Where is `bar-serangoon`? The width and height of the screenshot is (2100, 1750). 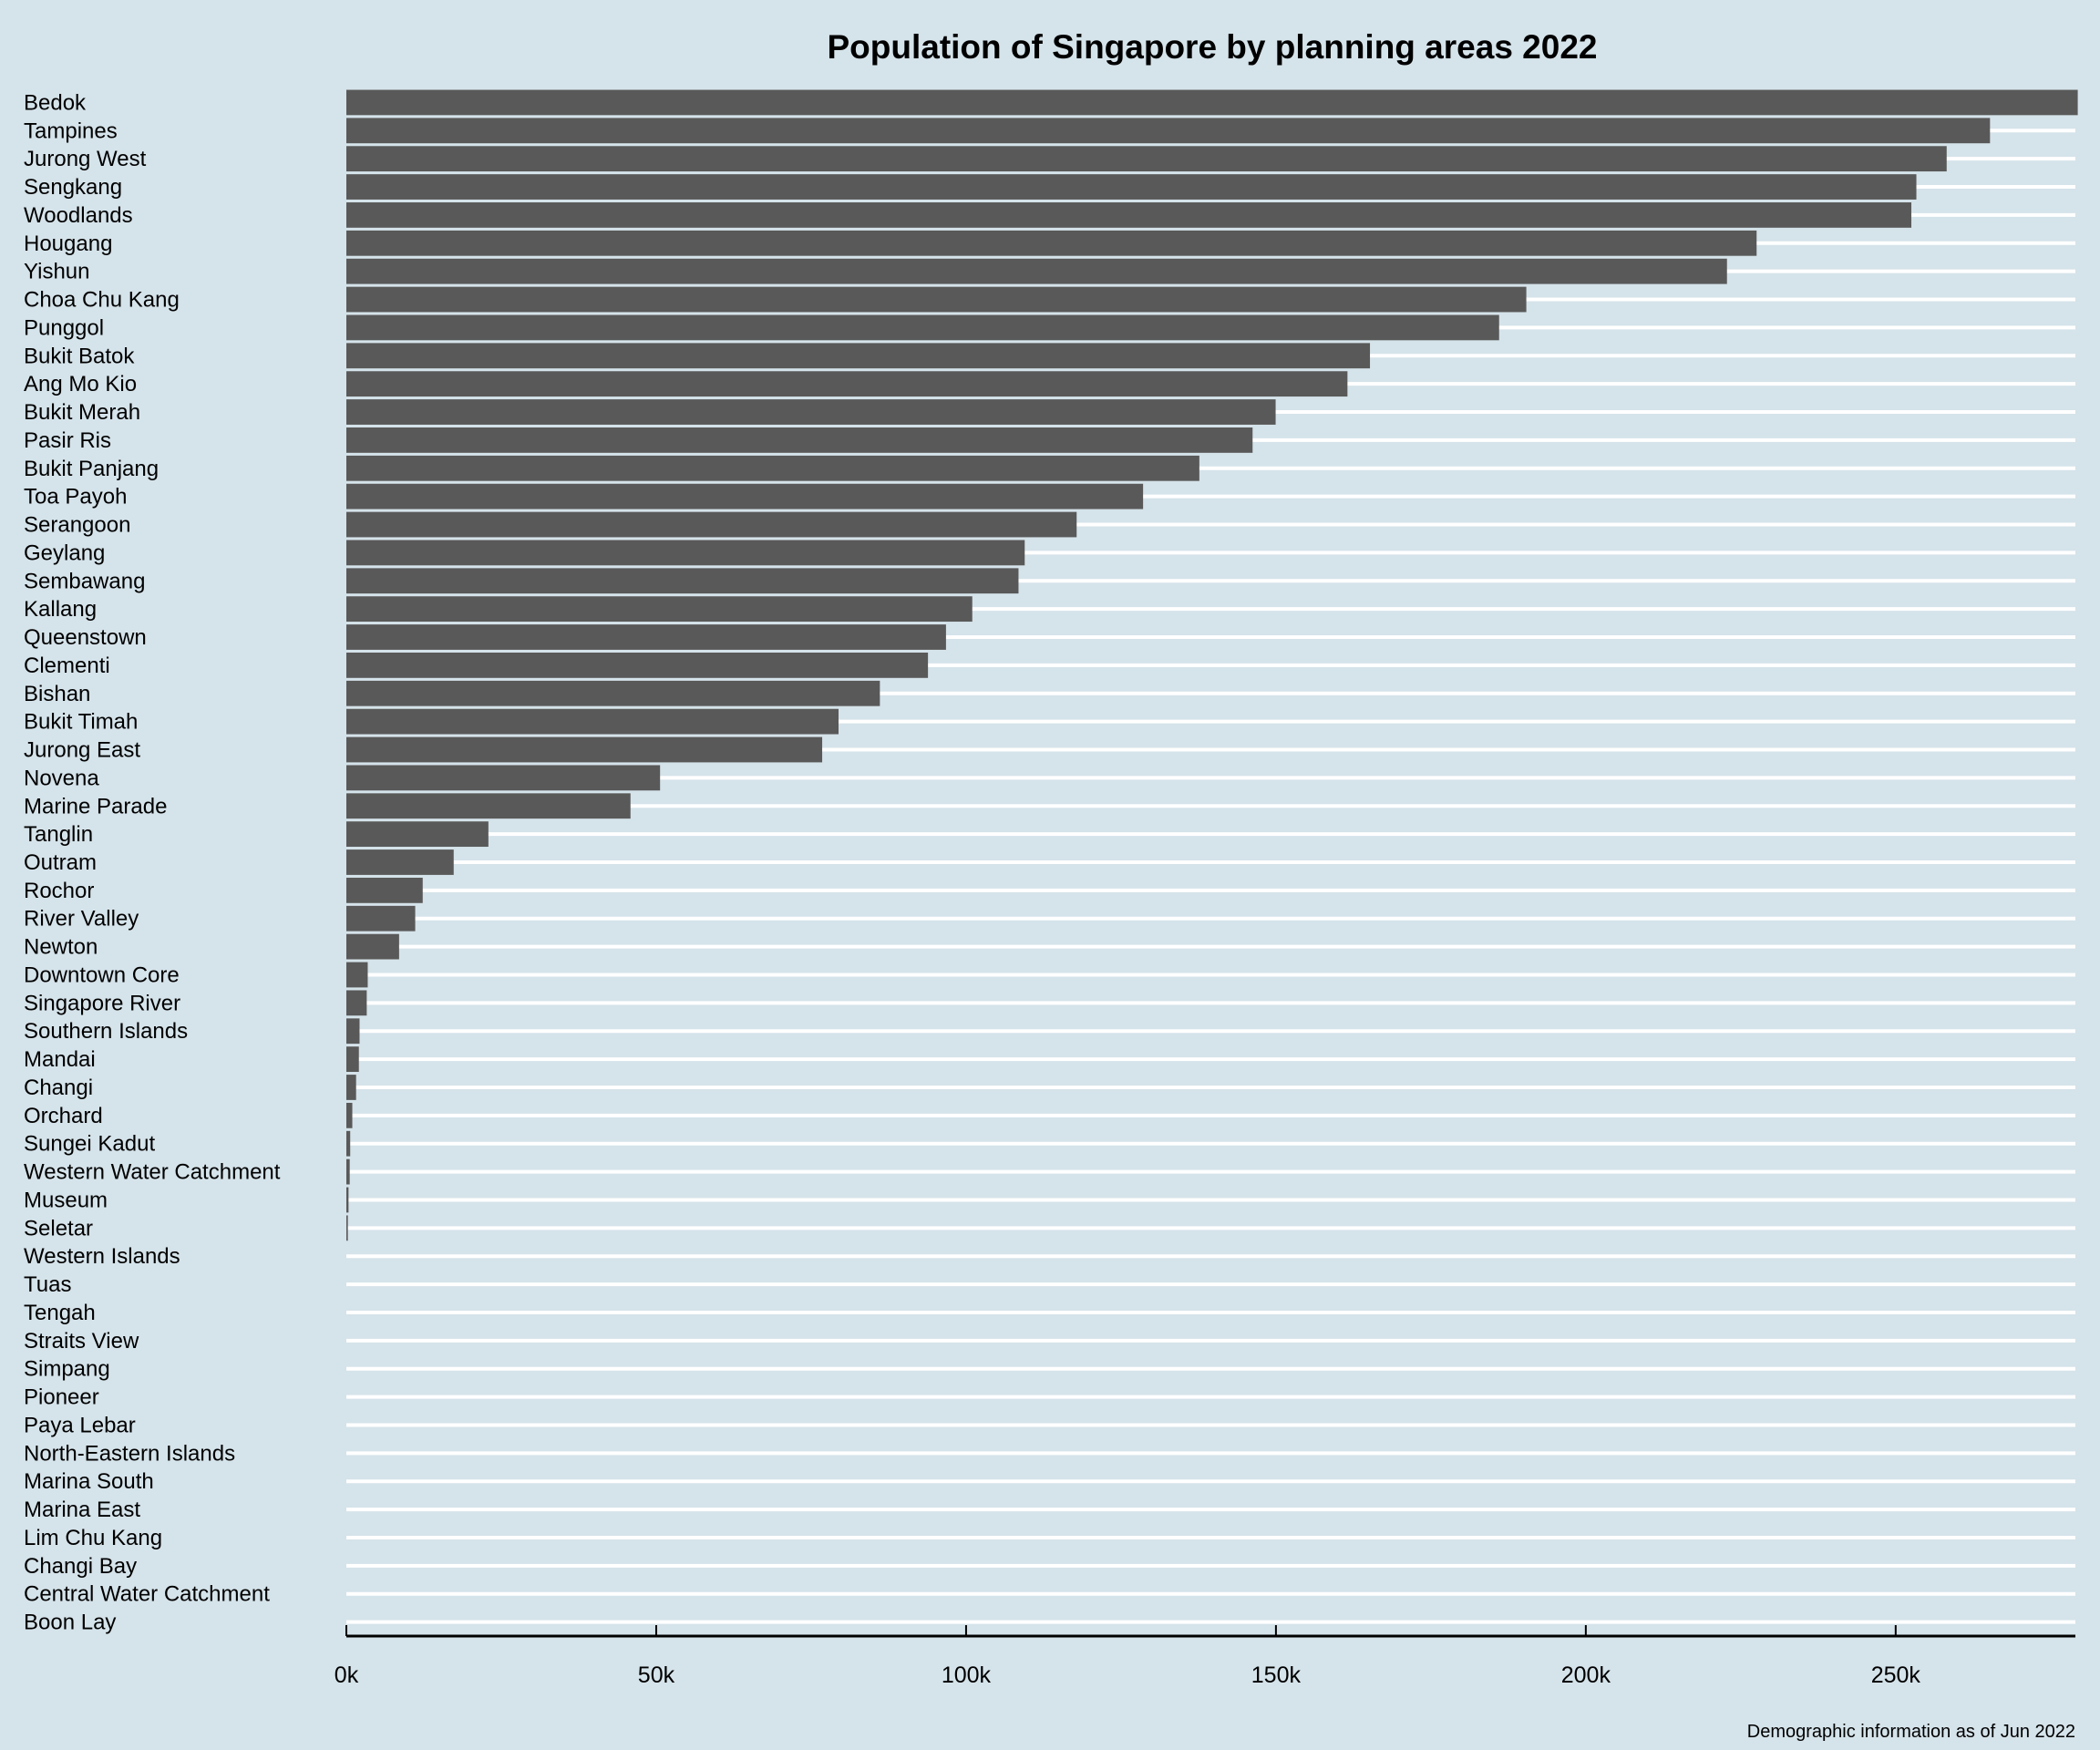 bar-serangoon is located at coordinates (711, 524).